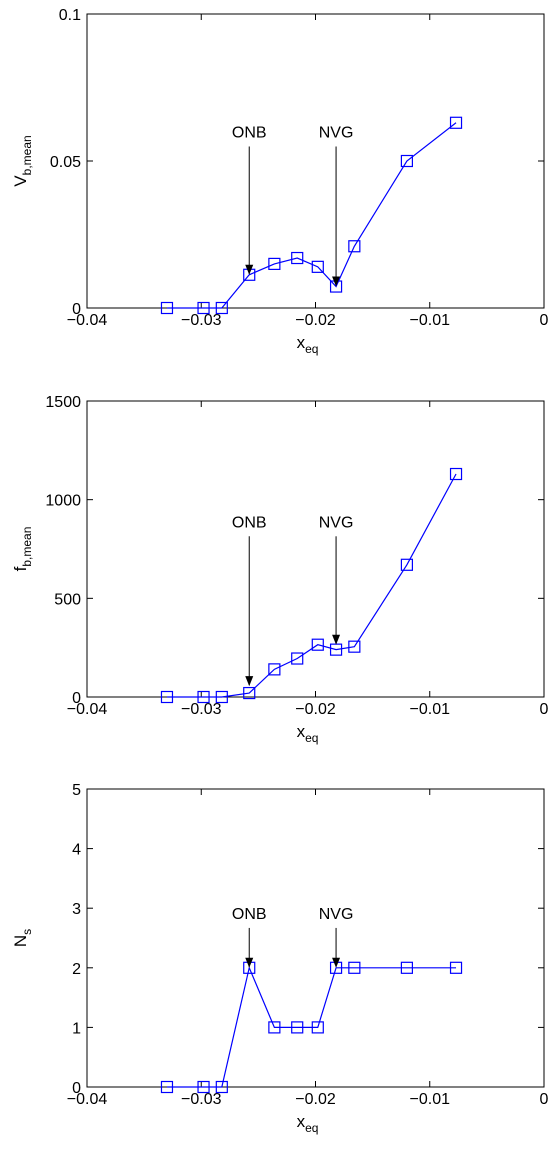 This screenshot has height=1149, width=552. I want to click on y-tick-label: 3, so click(76, 909).